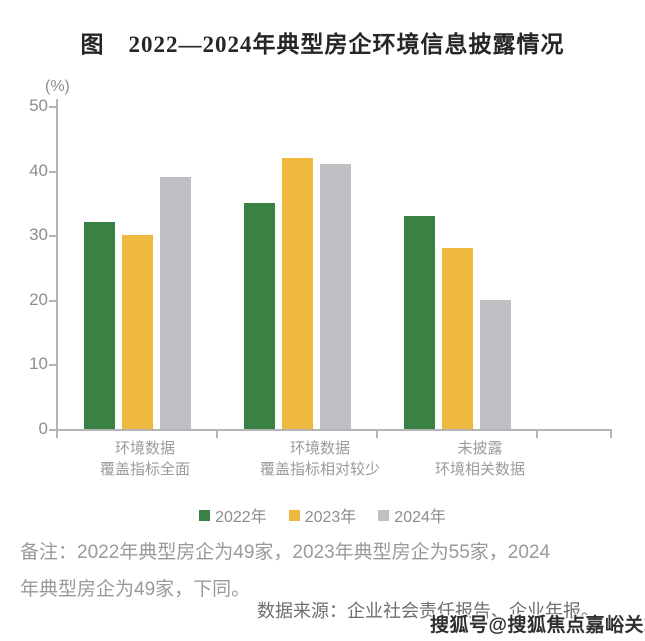 This screenshot has height=641, width=645. Describe the element at coordinates (479, 469) in the screenshot. I see `x-category-label-line: 环境相关数据` at that location.